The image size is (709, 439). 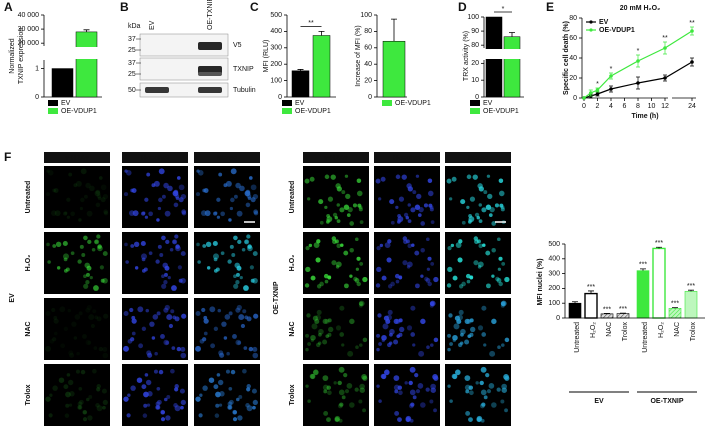 What do you see at coordinates (475, 80) in the screenshot?
I see `y-tick-label: 10` at bounding box center [475, 80].